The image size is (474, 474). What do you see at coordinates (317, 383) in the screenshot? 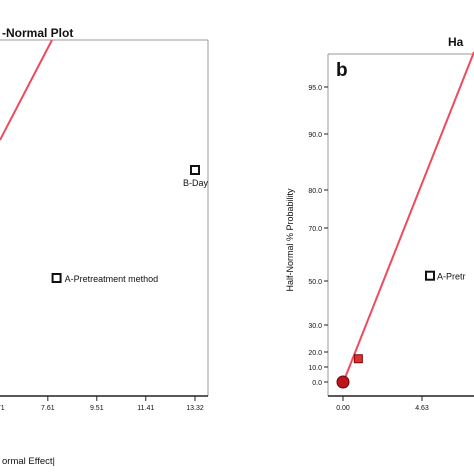
I see `panel-b-y-tick-label: 0.0` at bounding box center [317, 383].